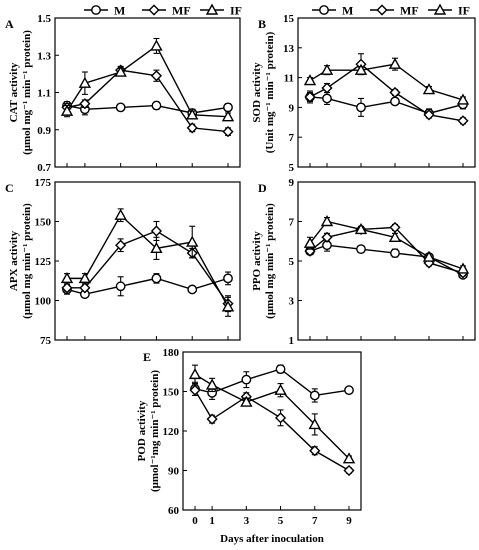 This screenshot has width=479, height=550. What do you see at coordinates (315, 521) in the screenshot?
I see `x-tick-label: 7` at bounding box center [315, 521].